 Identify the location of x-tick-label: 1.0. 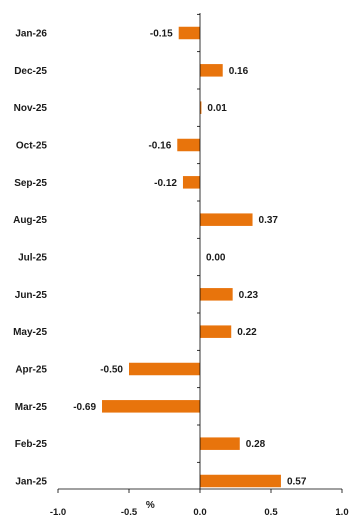
(341, 512).